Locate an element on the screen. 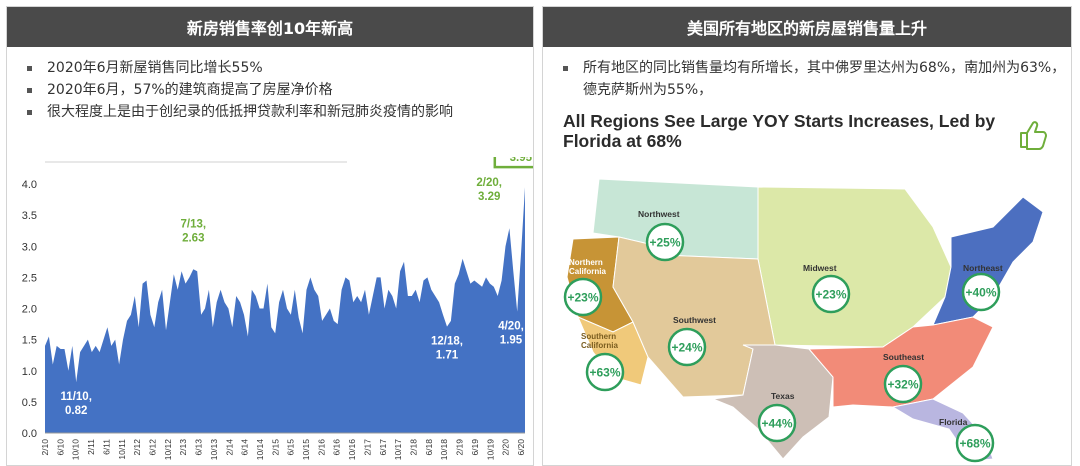 This screenshot has height=466, width=1080. x-tick-label: 10/12 is located at coordinates (168, 450).